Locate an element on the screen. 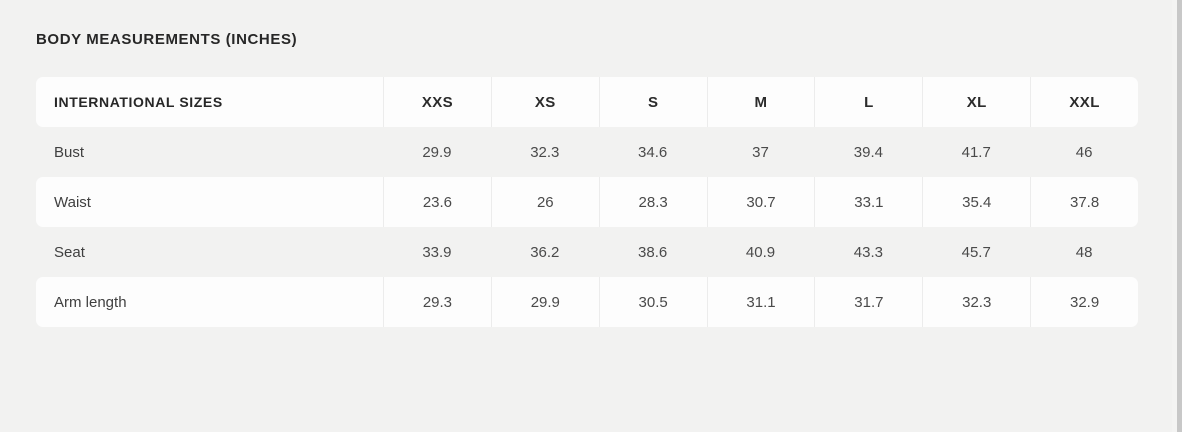 The width and height of the screenshot is (1182, 432). row-label: Bust is located at coordinates (69, 152).